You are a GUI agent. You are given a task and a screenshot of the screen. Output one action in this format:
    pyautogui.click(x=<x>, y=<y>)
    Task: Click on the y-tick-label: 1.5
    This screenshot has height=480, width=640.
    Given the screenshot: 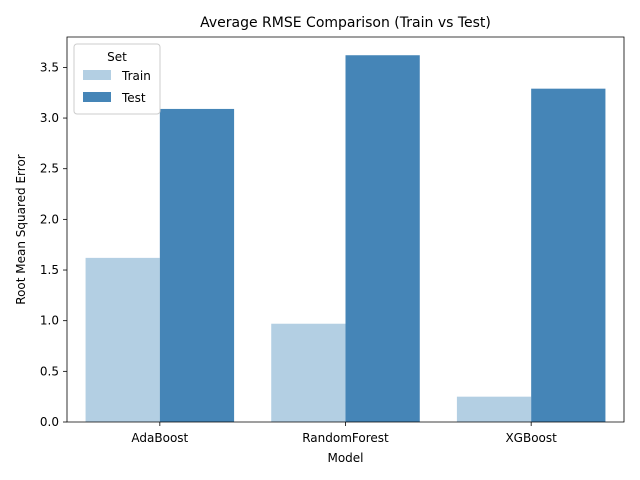 What is the action you would take?
    pyautogui.click(x=49, y=270)
    